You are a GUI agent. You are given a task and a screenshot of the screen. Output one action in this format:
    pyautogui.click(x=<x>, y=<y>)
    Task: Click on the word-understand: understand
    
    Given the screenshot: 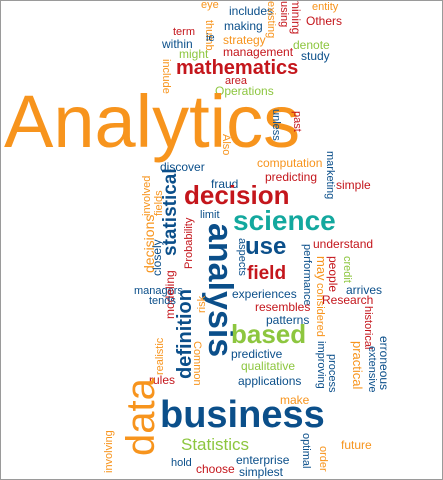 What is the action you would take?
    pyautogui.click(x=343, y=244)
    